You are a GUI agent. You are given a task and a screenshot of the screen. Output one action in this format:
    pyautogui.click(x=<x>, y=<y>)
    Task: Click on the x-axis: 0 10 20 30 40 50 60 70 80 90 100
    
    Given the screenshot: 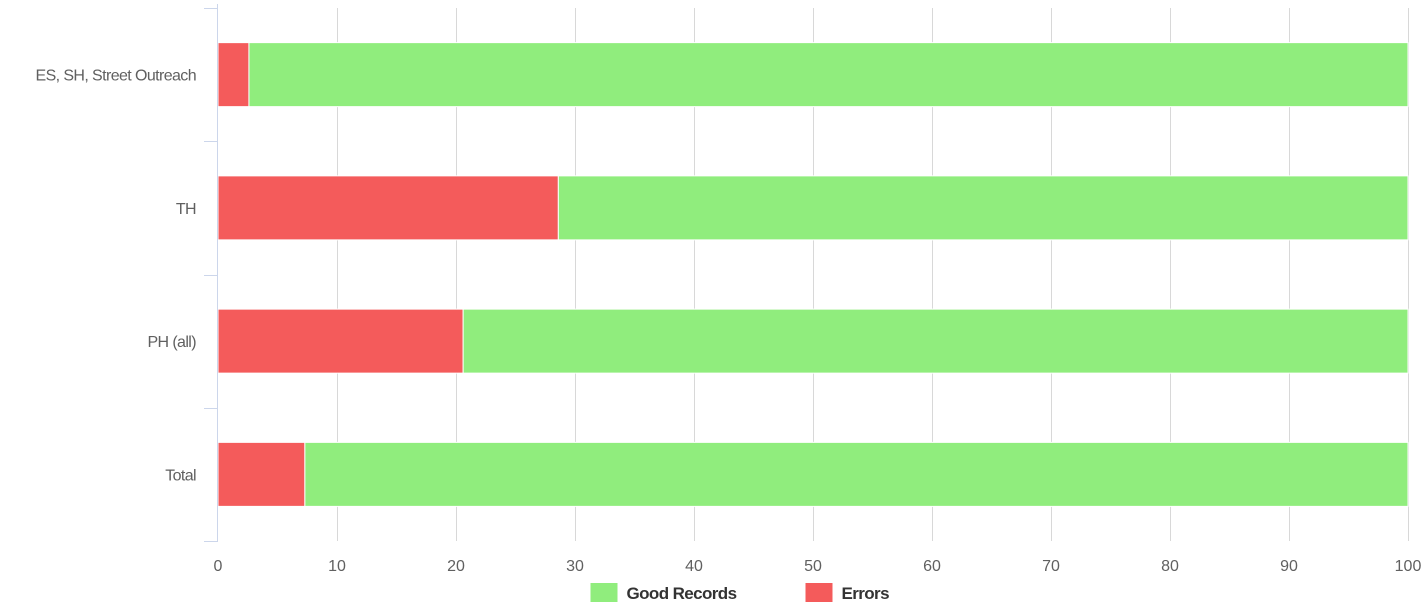 What is the action you would take?
    pyautogui.click(x=818, y=566)
    